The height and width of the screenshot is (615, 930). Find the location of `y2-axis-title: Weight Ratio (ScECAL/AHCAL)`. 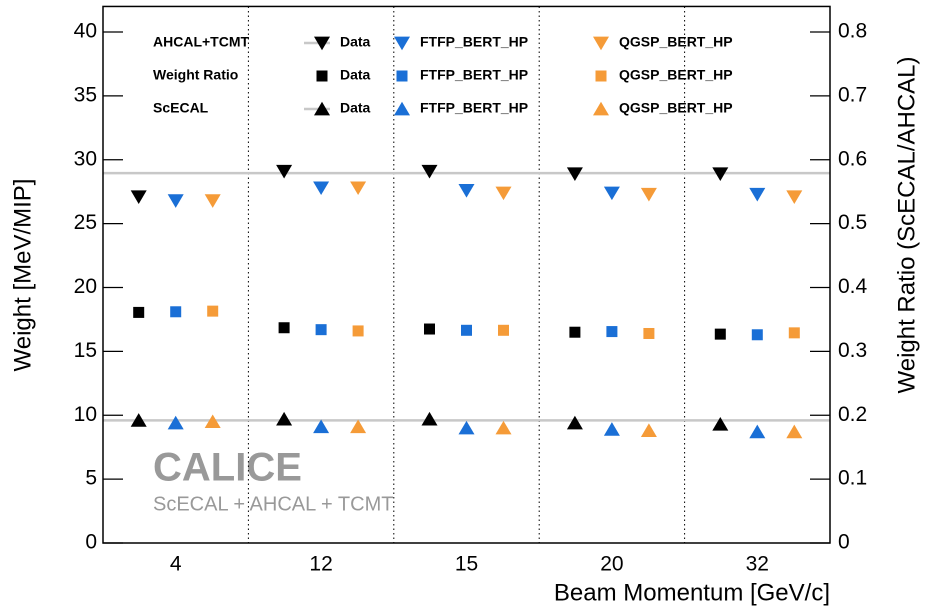

y2-axis-title: Weight Ratio (ScECAL/AHCAL) is located at coordinates (906, 224).